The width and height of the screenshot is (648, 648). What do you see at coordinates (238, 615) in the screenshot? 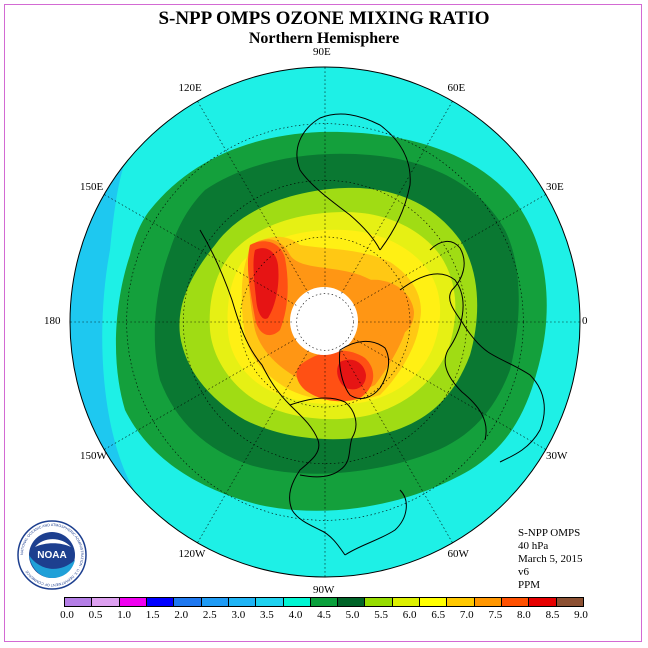
I see `colorbar-tick-label: 3.0` at bounding box center [238, 615].